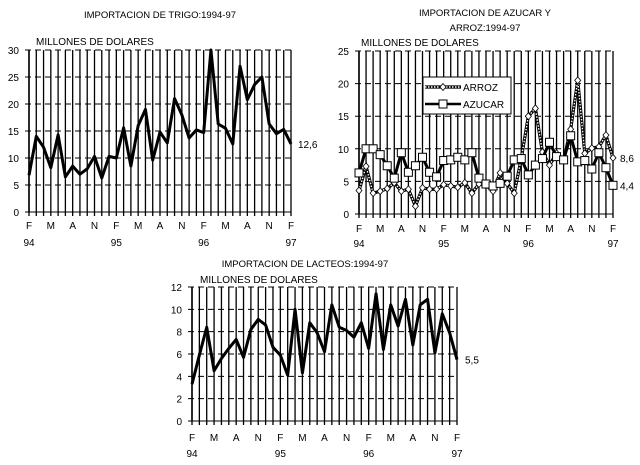 This screenshot has width=640, height=465. Describe the element at coordinates (443, 87) in the screenshot. I see `legend-diamond-icon` at that location.